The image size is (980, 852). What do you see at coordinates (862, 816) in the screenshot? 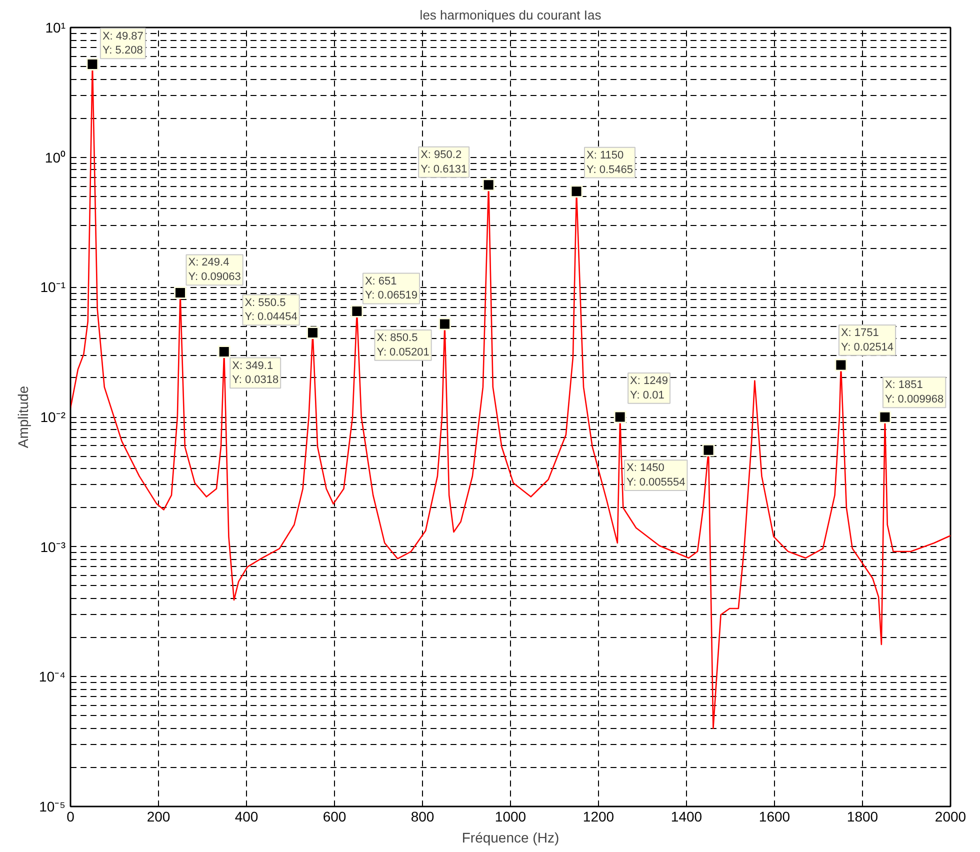
I see `x-tick-label: 1800` at bounding box center [862, 816].